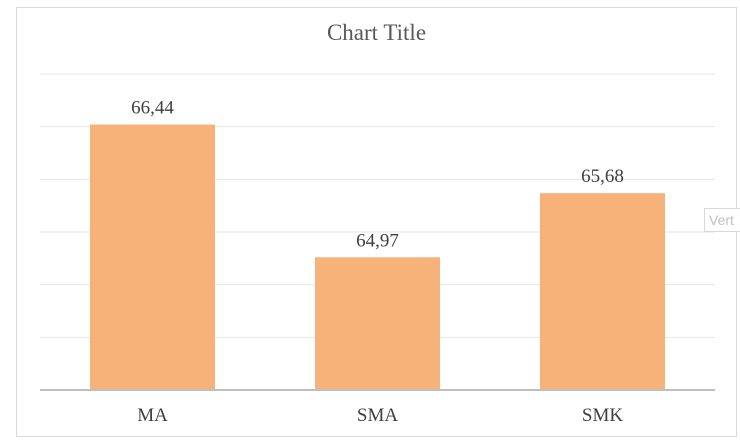 The image size is (740, 441). I want to click on x-tick-label-sma: SMA, so click(377, 415).